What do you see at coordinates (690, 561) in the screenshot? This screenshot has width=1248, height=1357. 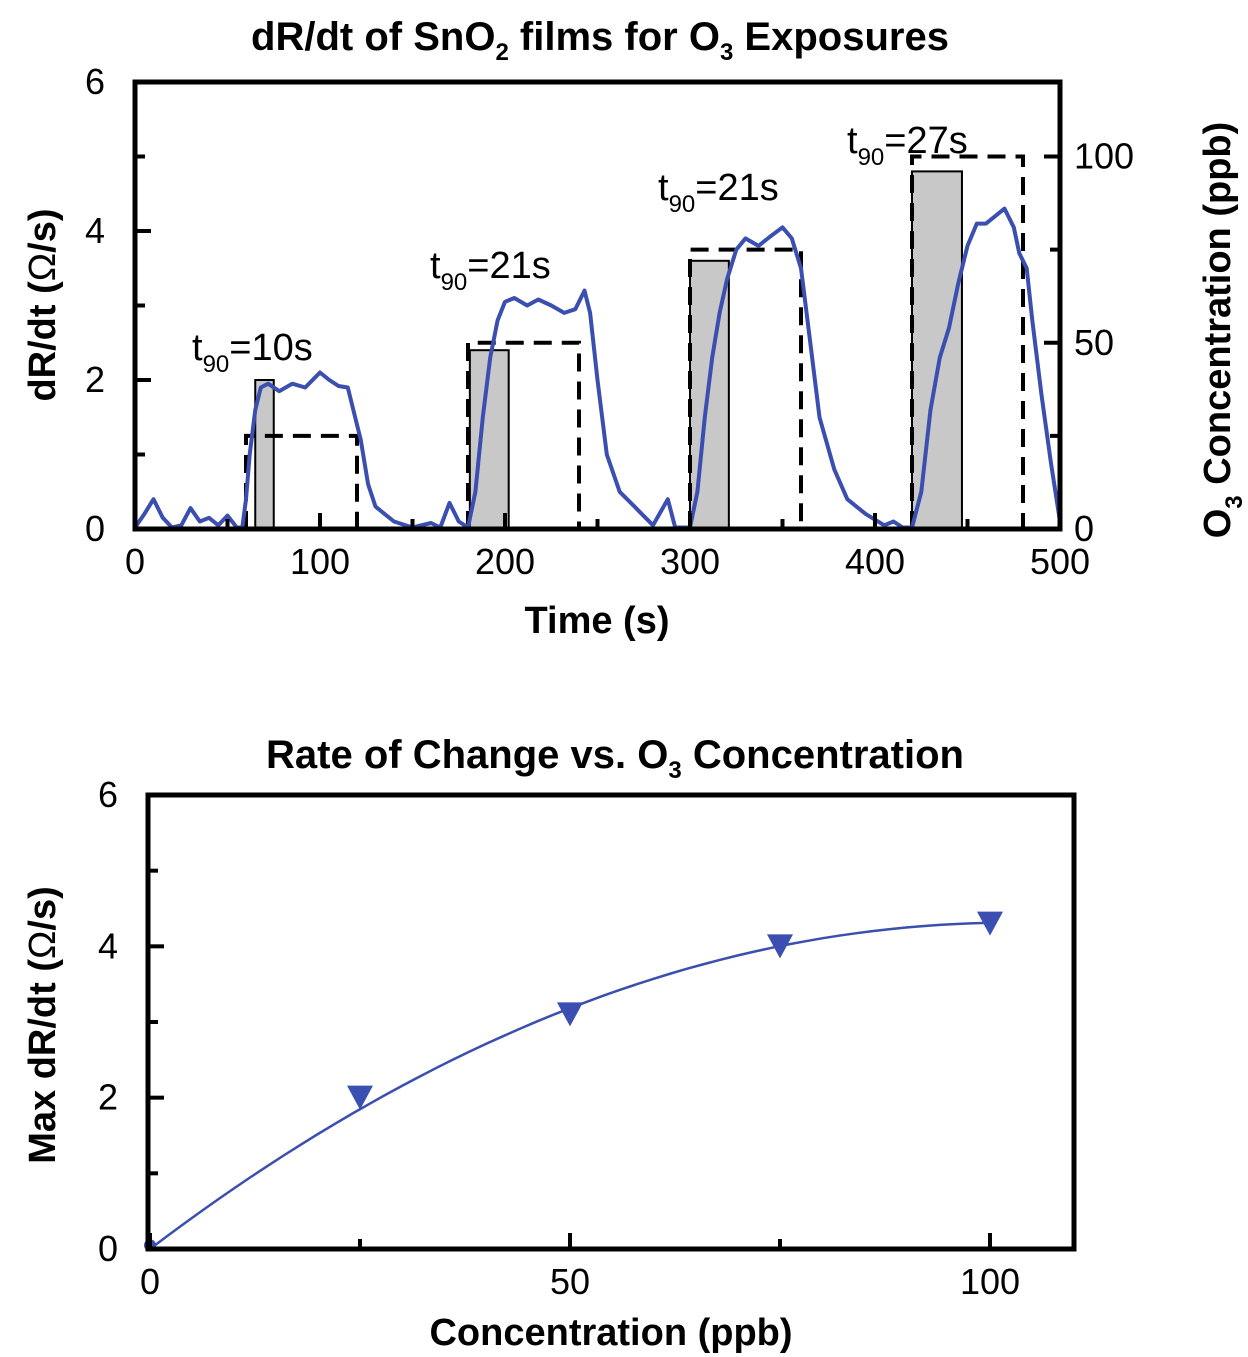 I see `top-x-tick-label: 300` at bounding box center [690, 561].